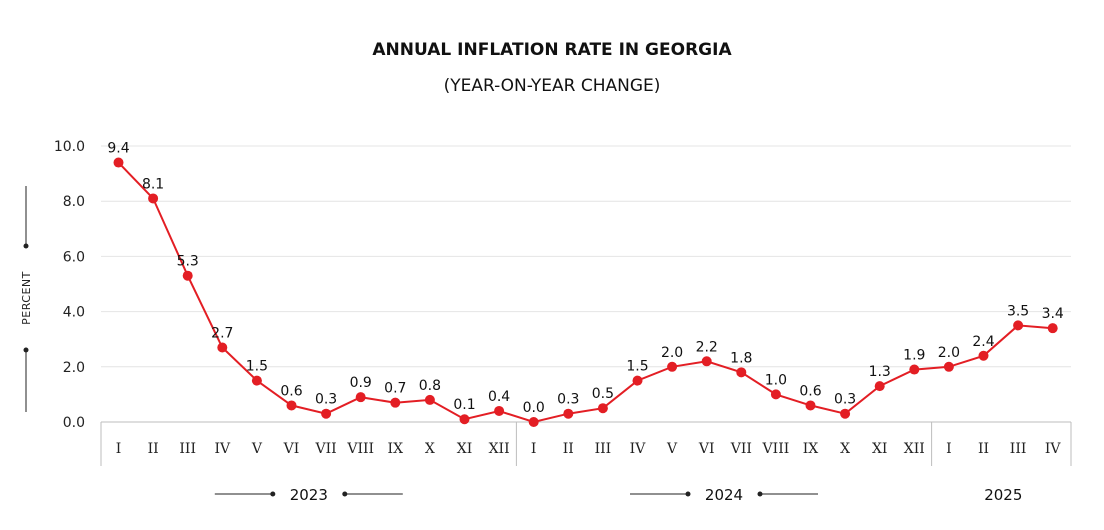 This screenshot has width=1104, height=530. I want to click on data-label: 0.1, so click(464, 405).